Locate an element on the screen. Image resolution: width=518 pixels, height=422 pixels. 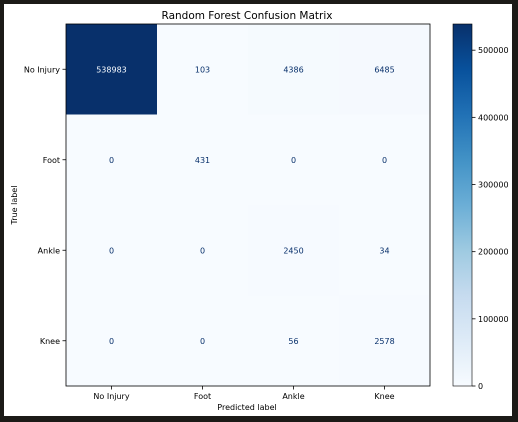
colorbar-tick-label: 200000 is located at coordinates (493, 252).